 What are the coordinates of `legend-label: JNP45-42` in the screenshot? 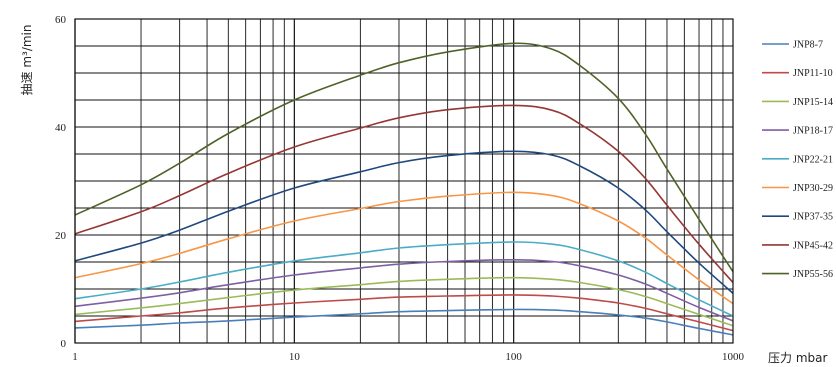 It's located at (813, 245).